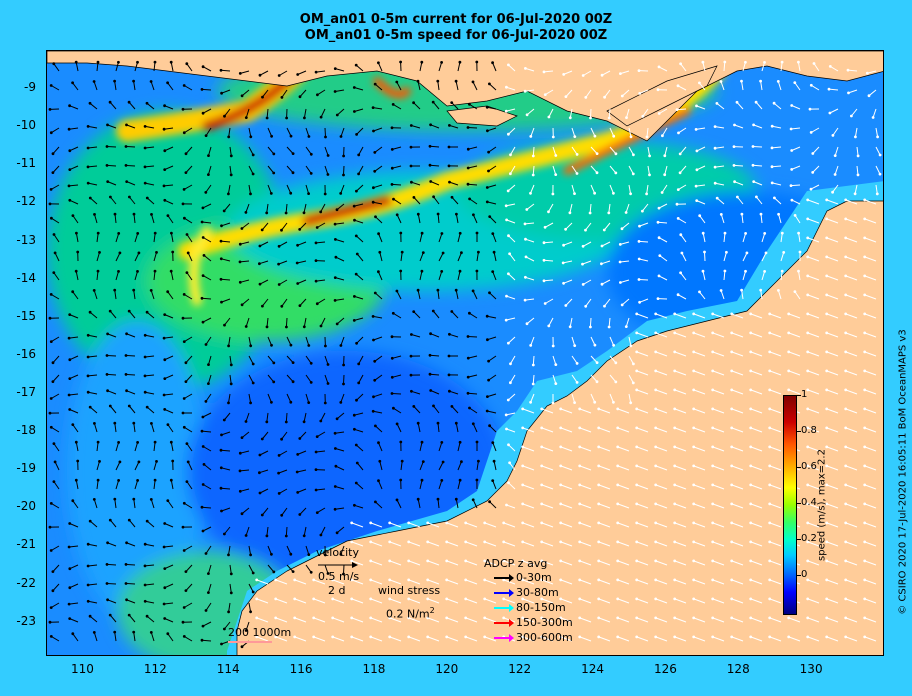  Describe the element at coordinates (504, 578) in the screenshot. I see `adcp-arrow-swatch` at that location.